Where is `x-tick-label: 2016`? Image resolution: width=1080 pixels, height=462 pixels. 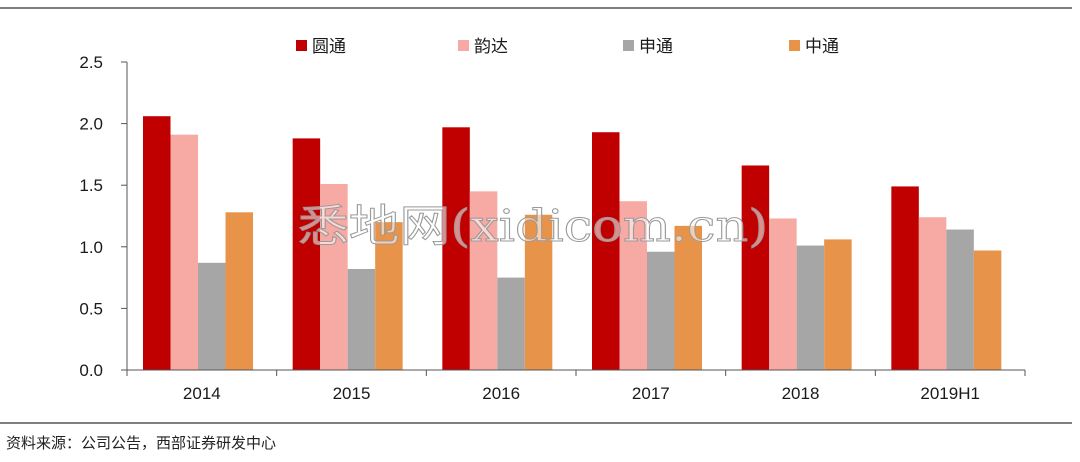 x-tick-label: 2016 is located at coordinates (501, 393).